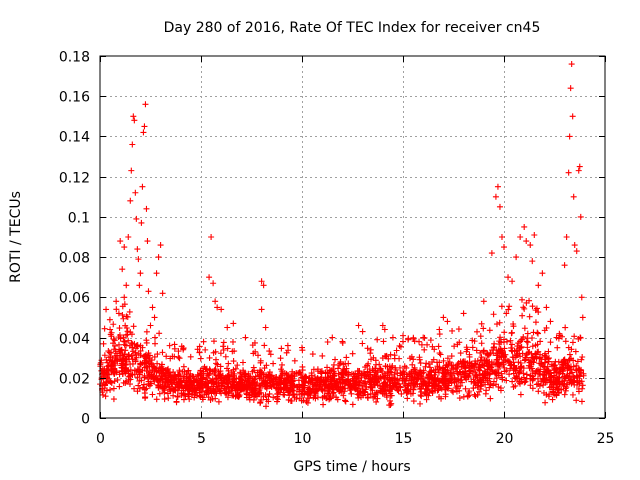 The height and width of the screenshot is (480, 640). Describe the element at coordinates (74, 179) in the screenshot. I see `y-tick-label: 0.12` at that location.